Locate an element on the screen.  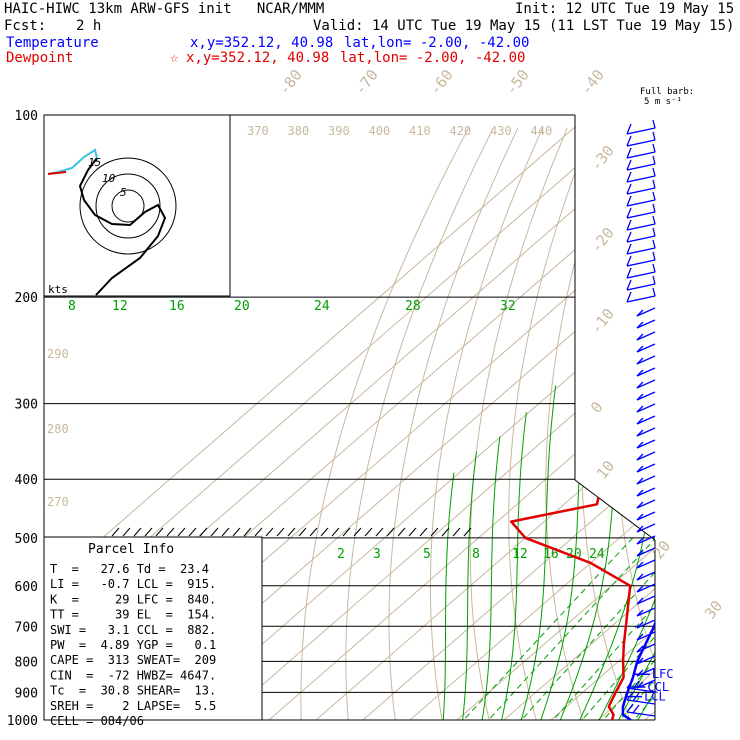
isotherm-label: -10 is located at coordinates (602, 321).